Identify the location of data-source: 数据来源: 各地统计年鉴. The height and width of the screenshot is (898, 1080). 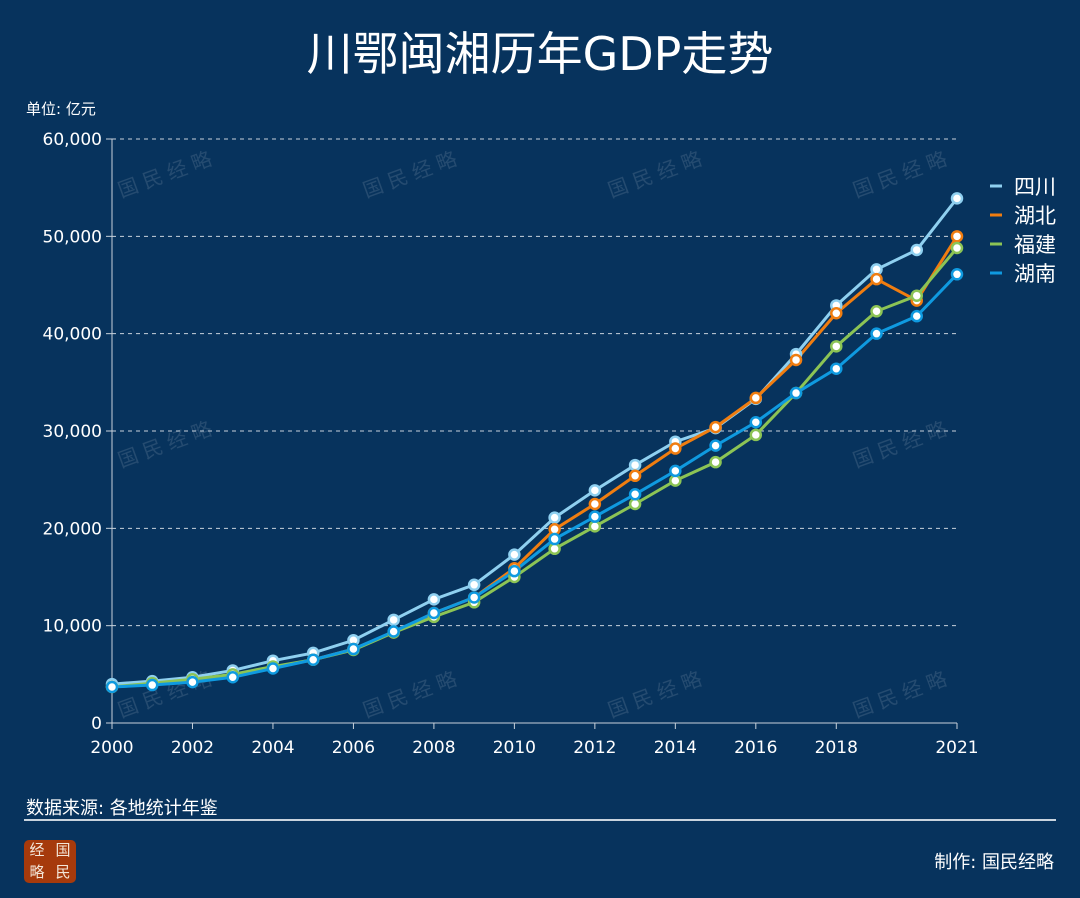
(122, 808).